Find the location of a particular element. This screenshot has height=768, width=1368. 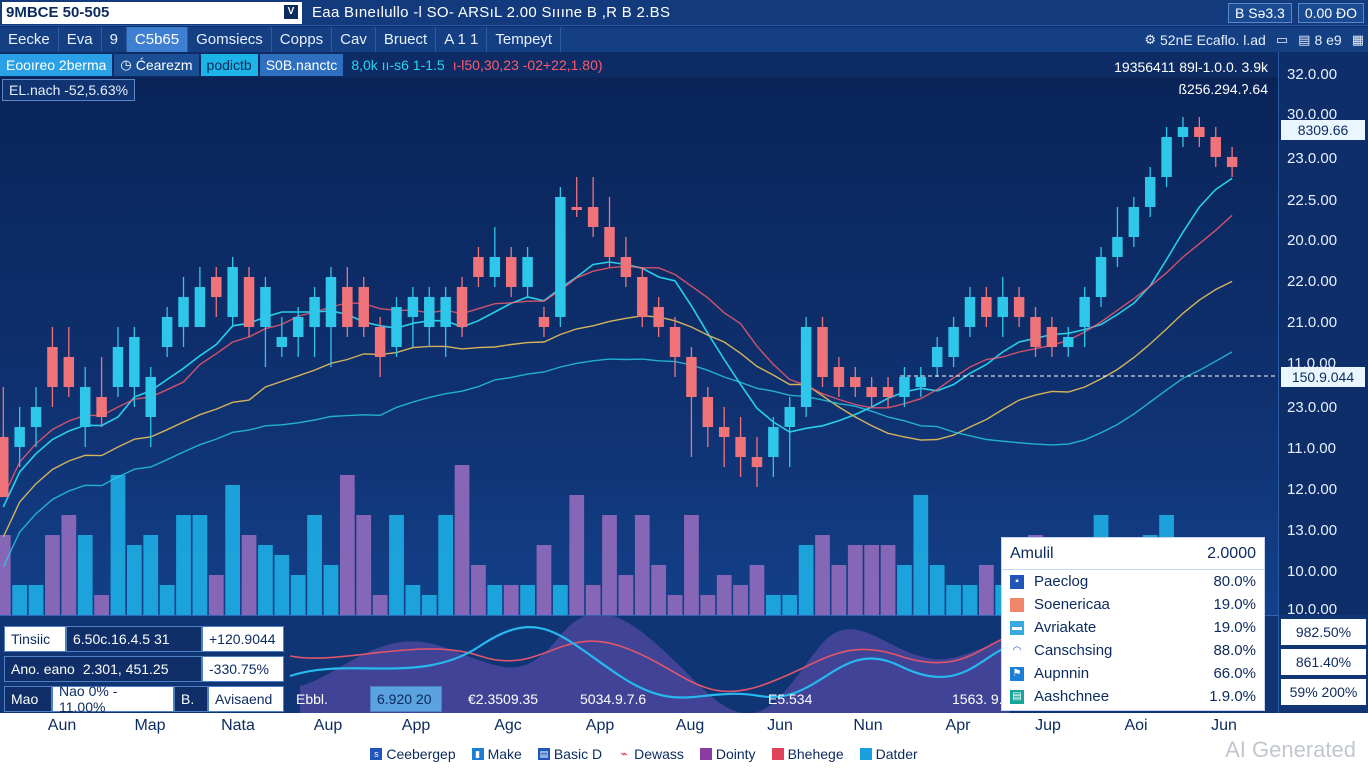

ticker-dropdown-icon: V is located at coordinates (291, 11).